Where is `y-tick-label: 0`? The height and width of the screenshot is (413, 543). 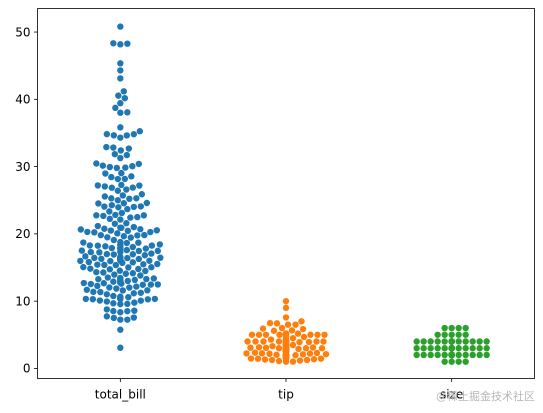 y-tick-label: 0 is located at coordinates (27, 369).